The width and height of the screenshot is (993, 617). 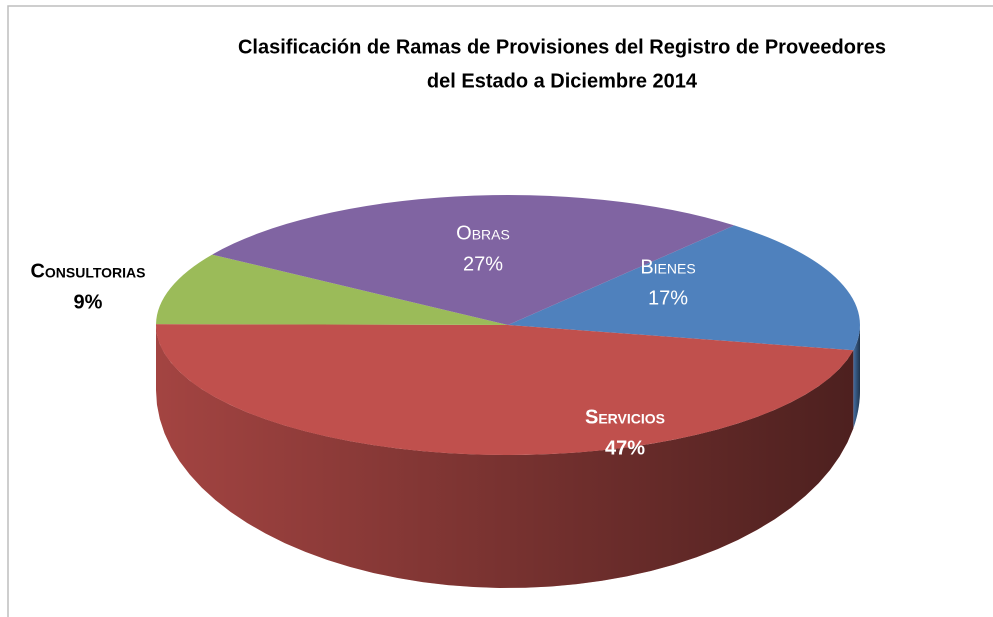 I want to click on slice-label: Servicios, so click(x=625, y=417).